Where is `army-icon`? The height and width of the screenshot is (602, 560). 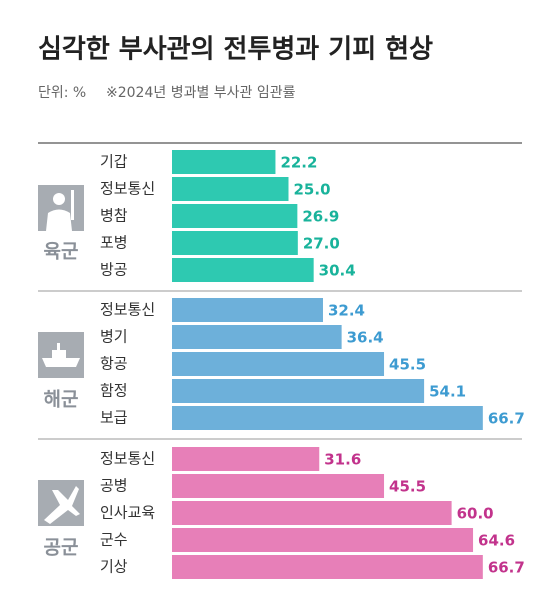
army-icon is located at coordinates (61, 208).